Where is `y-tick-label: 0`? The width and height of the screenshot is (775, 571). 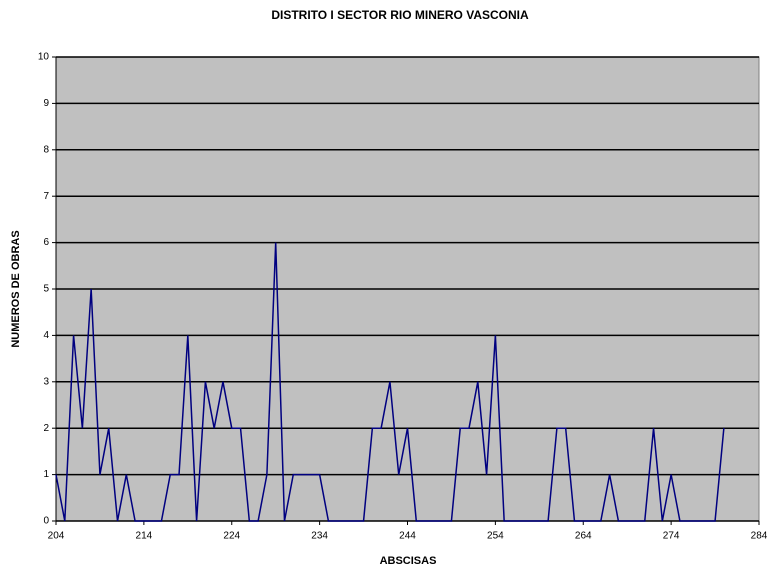 y-tick-label: 0 is located at coordinates (46, 521).